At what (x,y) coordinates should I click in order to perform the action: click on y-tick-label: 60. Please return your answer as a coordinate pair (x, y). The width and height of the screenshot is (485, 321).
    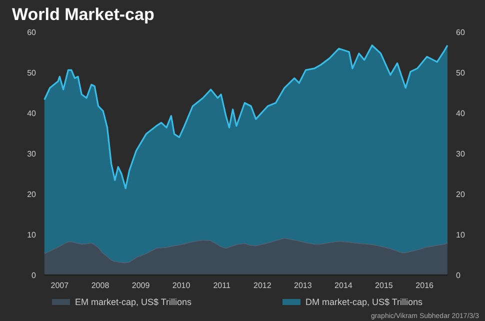
    Looking at the image, I should click on (32, 32).